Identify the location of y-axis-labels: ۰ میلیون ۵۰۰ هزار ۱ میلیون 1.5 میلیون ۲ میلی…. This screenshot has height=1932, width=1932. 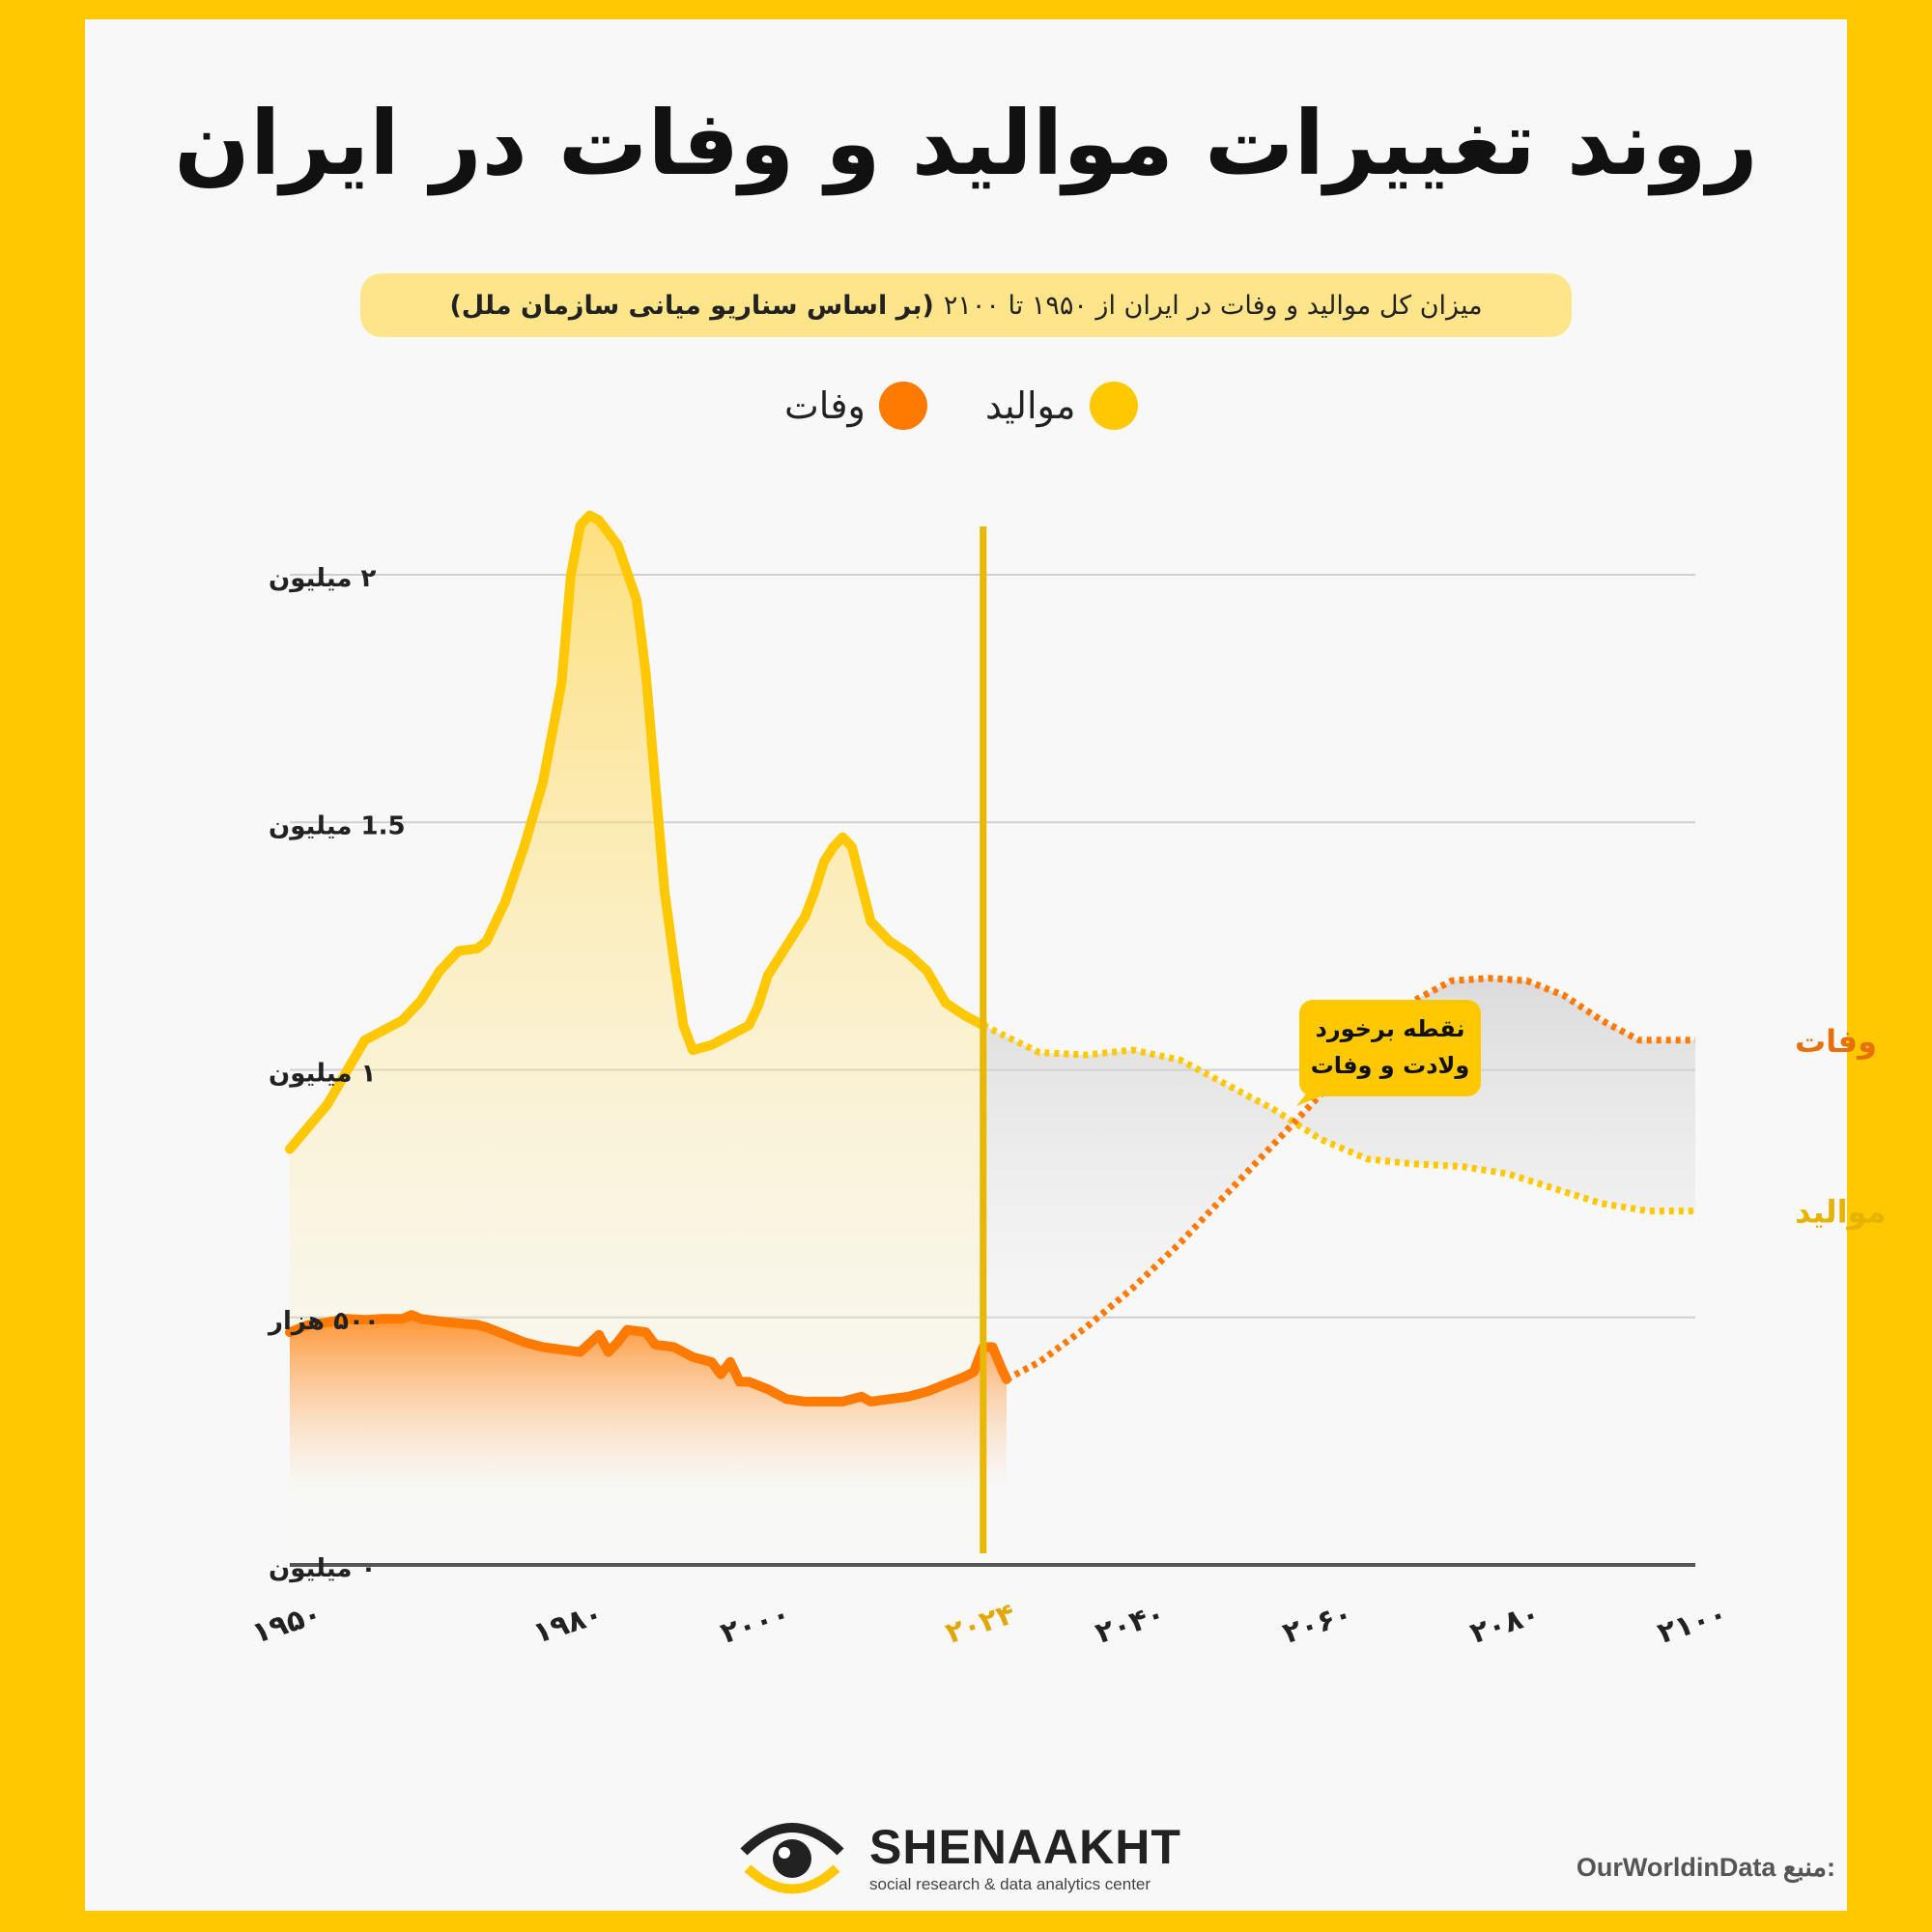
(336, 1073).